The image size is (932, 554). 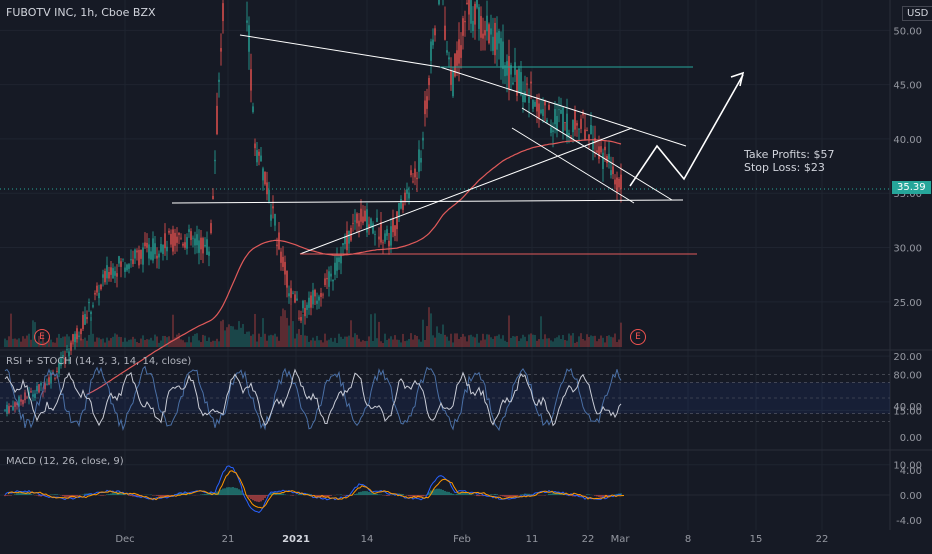 I want to click on currency-label: USD, so click(x=917, y=13).